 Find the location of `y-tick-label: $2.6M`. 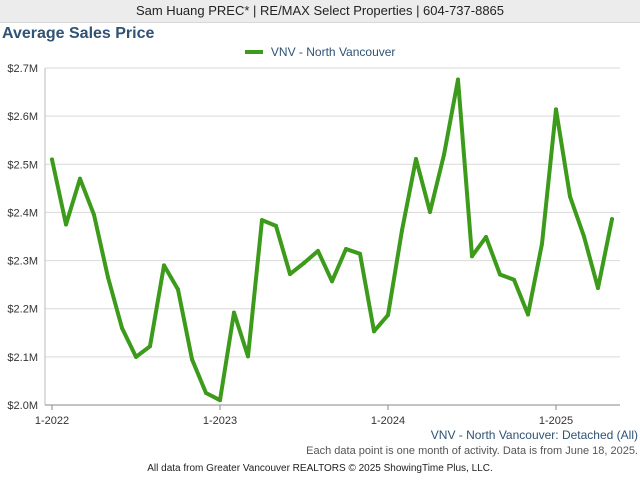

y-tick-label: $2.6M is located at coordinates (22, 117).